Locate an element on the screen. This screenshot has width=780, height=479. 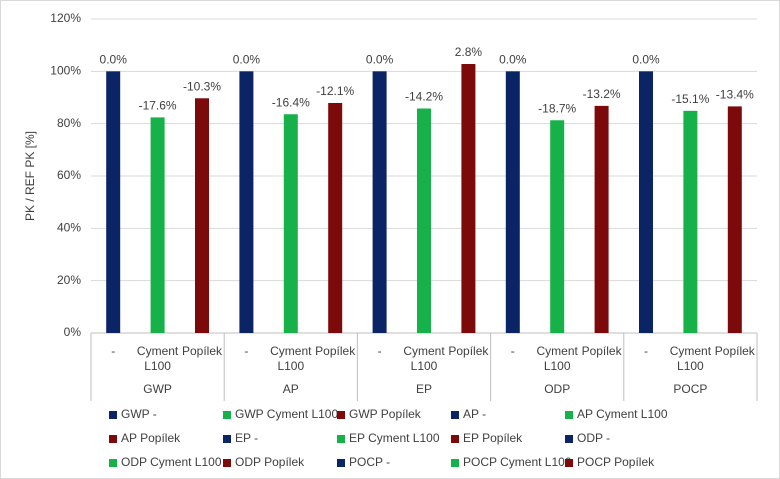
legend-label: ODP - is located at coordinates (593, 438).